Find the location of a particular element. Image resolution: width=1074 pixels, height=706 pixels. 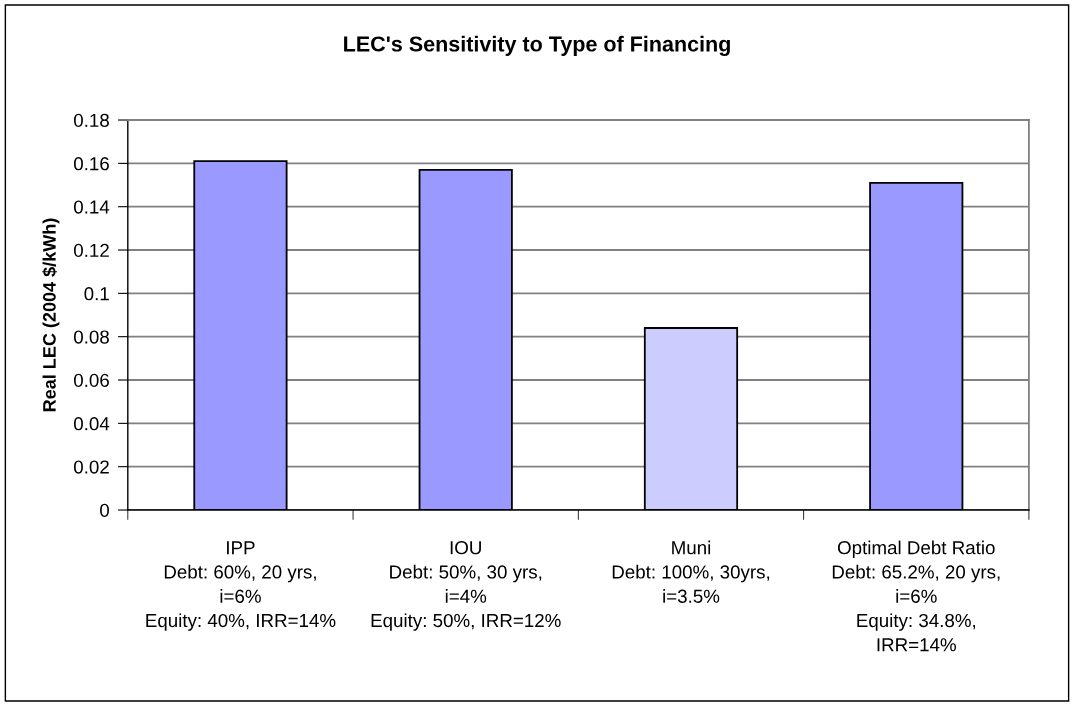

y-tick-label: 0.12 is located at coordinates (91, 250).